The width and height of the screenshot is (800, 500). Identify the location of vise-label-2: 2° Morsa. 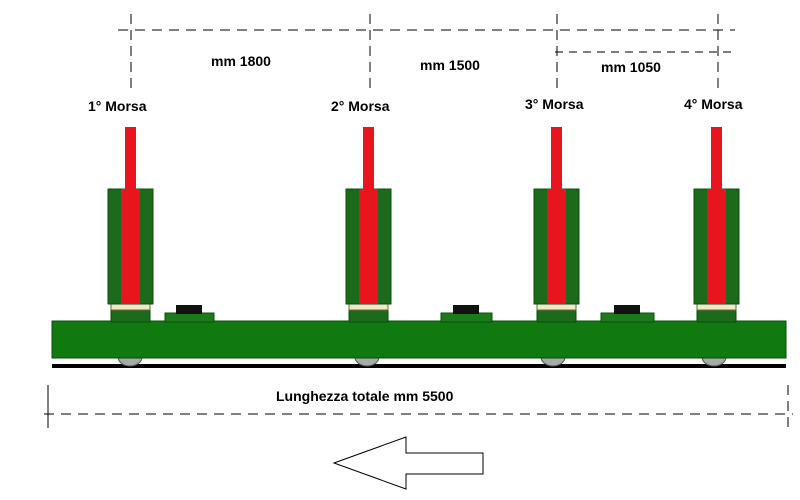
(360, 106).